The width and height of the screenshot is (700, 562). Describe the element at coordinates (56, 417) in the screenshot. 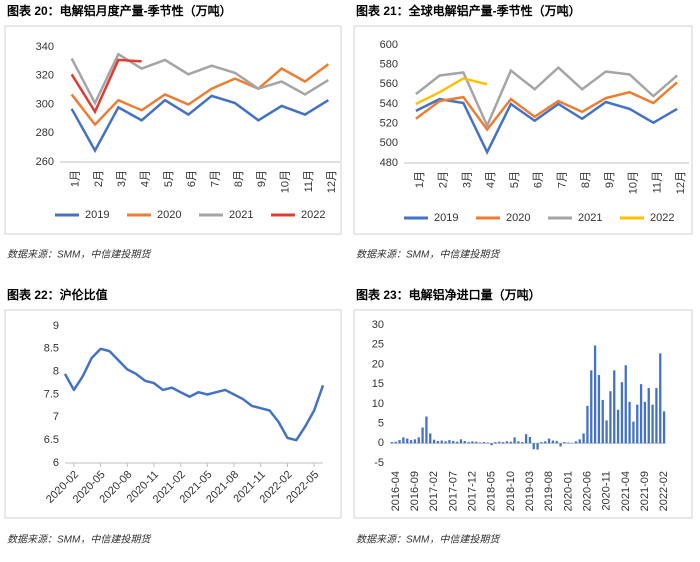

I see `y-tick-label: 7` at that location.